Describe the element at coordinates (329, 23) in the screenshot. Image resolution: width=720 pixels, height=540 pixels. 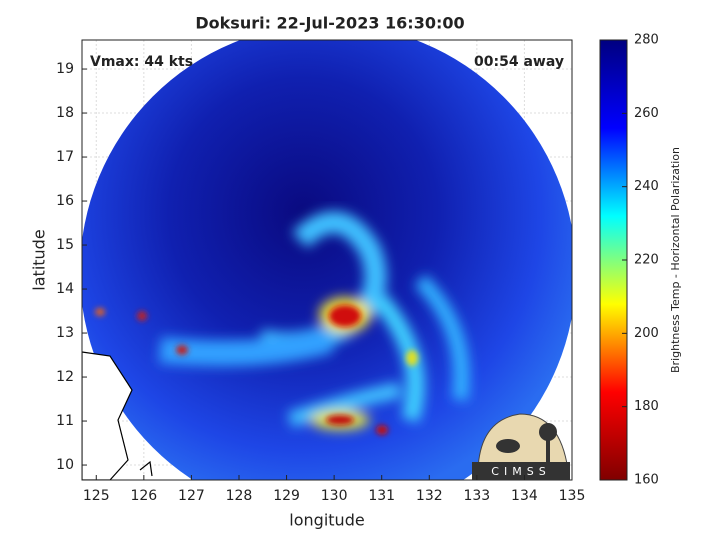
I see `chart-title: Doksuri: 22-Jul-2023 16:30:00` at that location.